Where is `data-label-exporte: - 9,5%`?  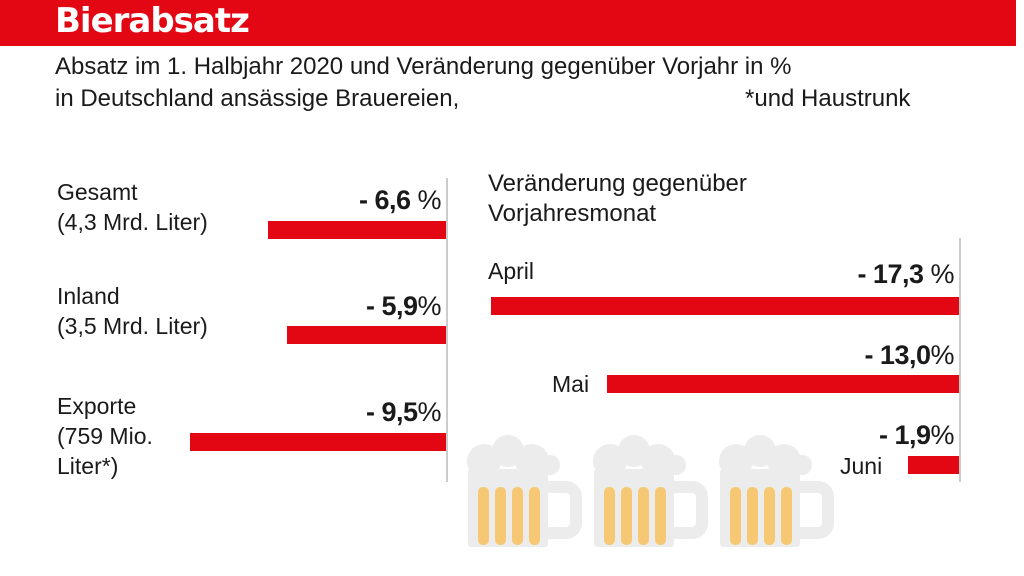 data-label-exporte: - 9,5% is located at coordinates (403, 412).